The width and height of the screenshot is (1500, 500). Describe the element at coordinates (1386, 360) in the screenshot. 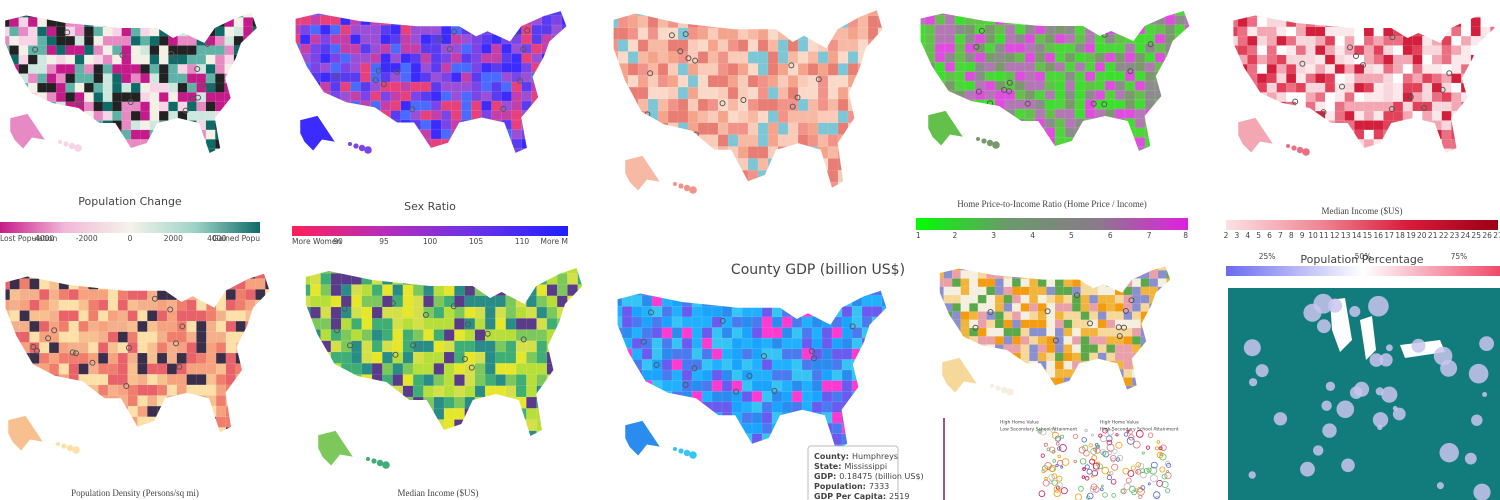

I see `urban-blob` at that location.